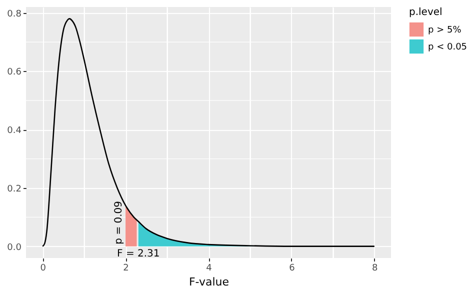  Describe the element at coordinates (138, 254) in the screenshot. I see `annotation: F = 2.31` at that location.